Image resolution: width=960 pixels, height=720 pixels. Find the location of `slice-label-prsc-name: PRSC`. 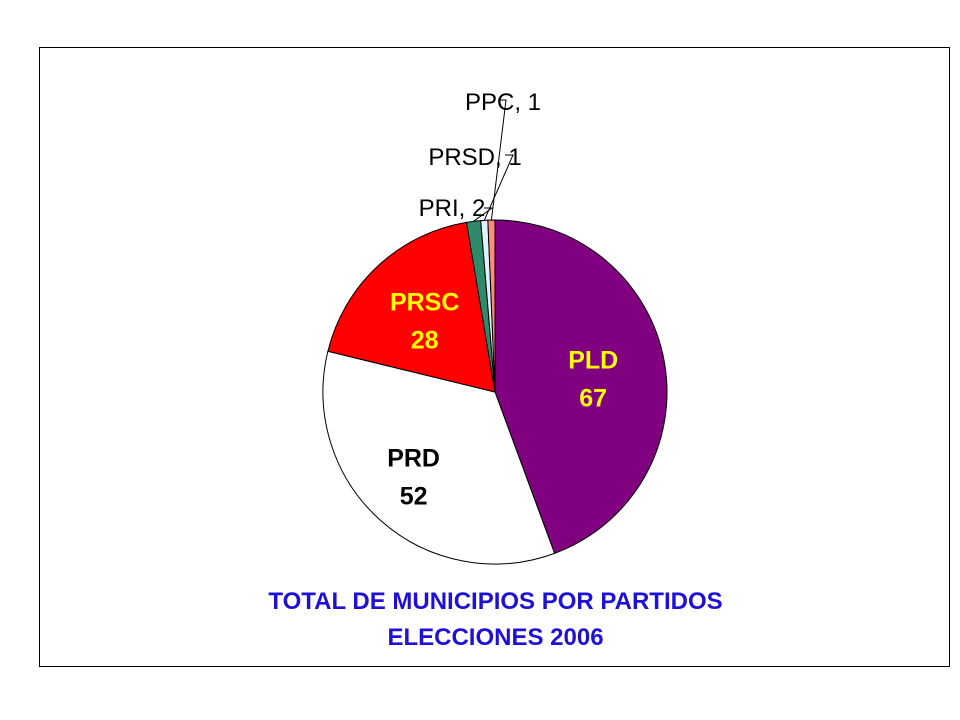

slice-label-prsc-name: PRSC is located at coordinates (424, 302).